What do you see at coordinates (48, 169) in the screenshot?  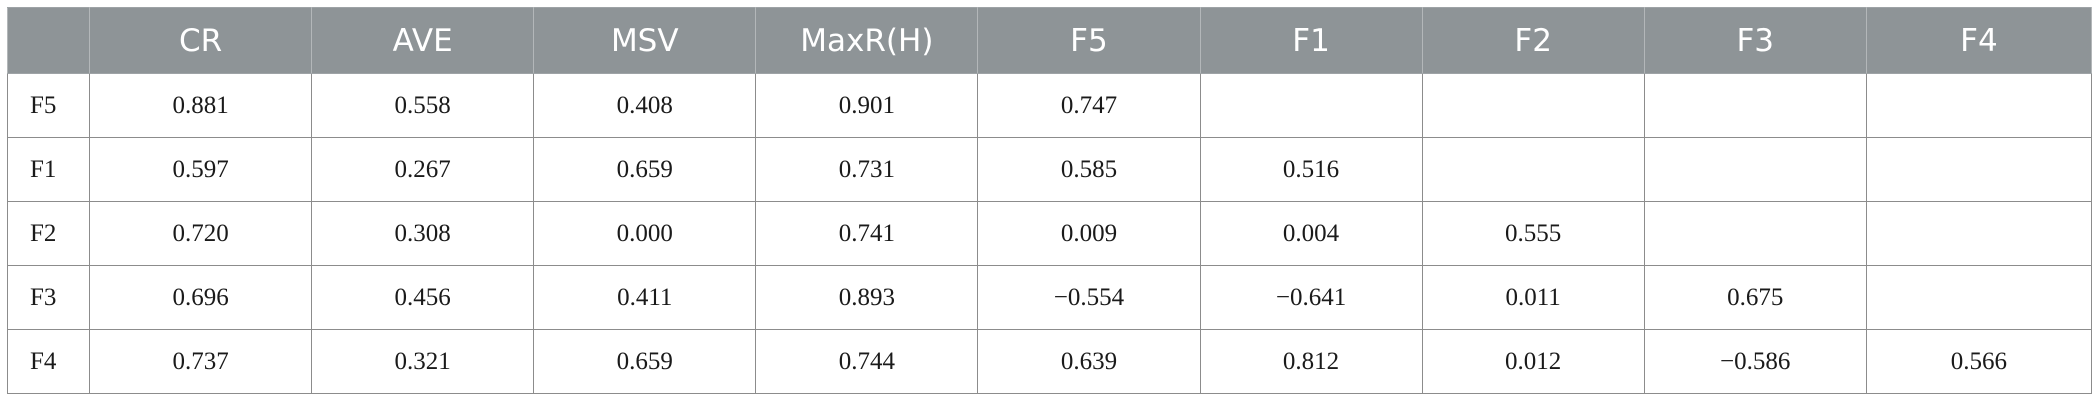 I see `row-label: F1` at bounding box center [48, 169].